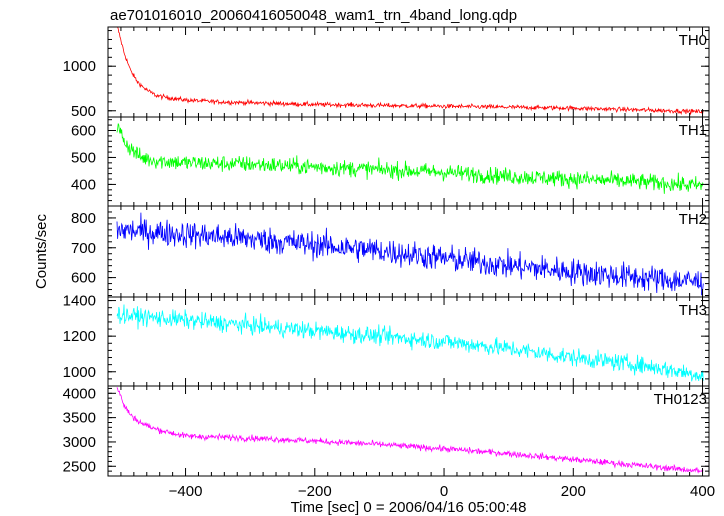 This screenshot has width=724, height=516. What do you see at coordinates (693, 40) in the screenshot?
I see `panel-label-th0: TH0` at bounding box center [693, 40].